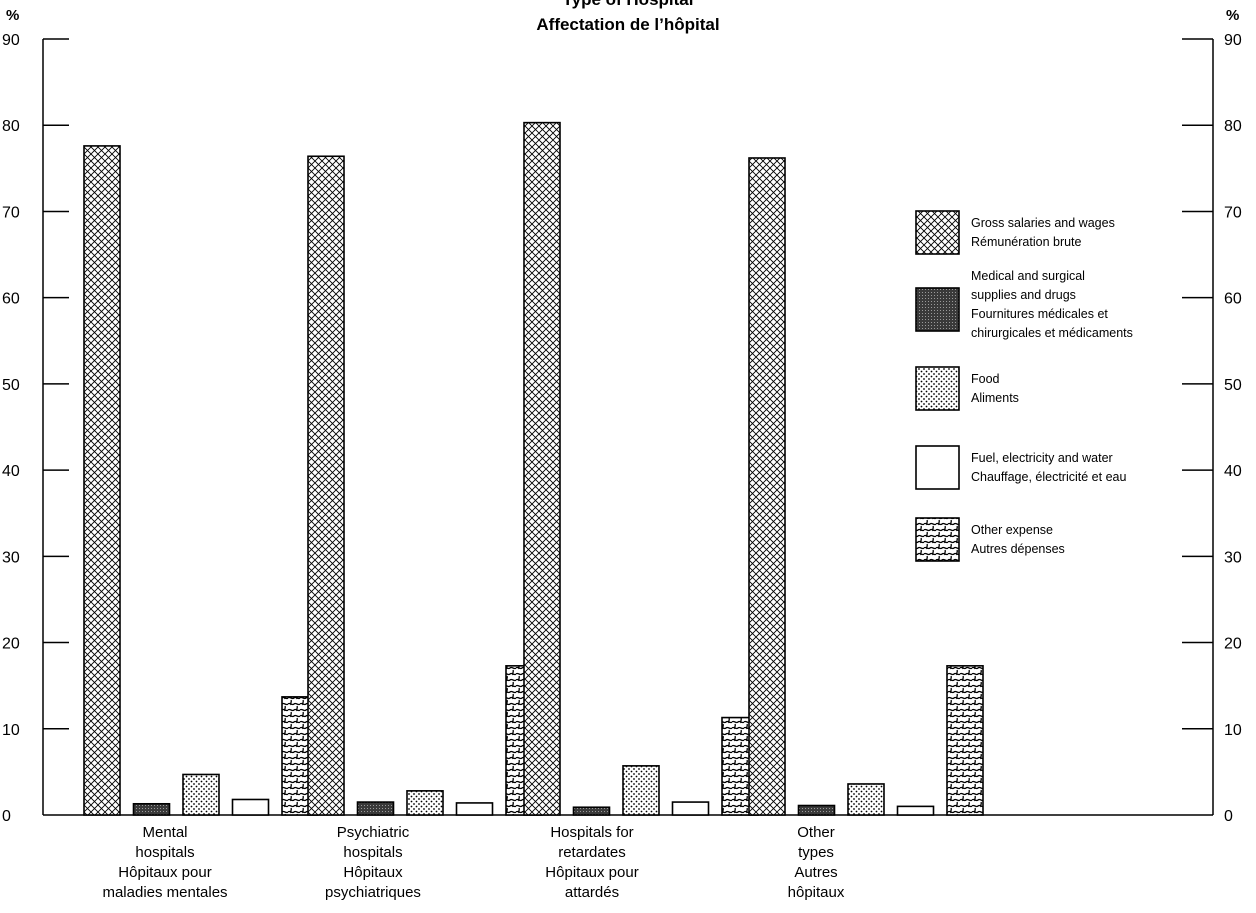 Image resolution: width=1256 pixels, height=913 pixels. I want to click on category-label: Other, so click(816, 832).